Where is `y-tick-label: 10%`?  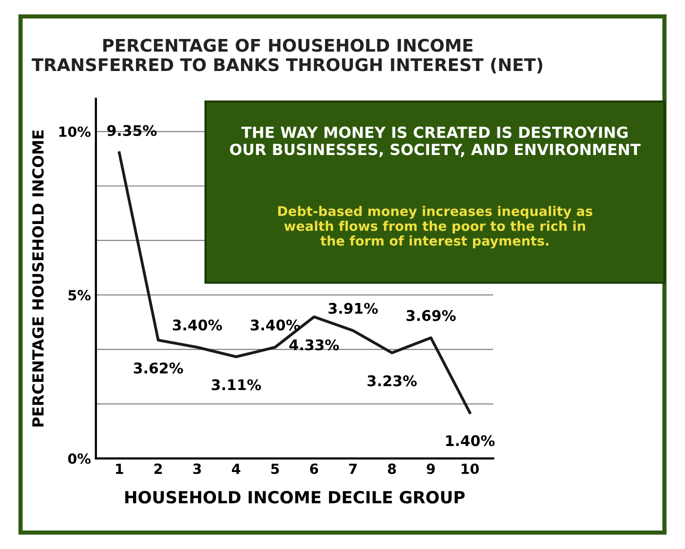 y-tick-label: 10% is located at coordinates (75, 131).